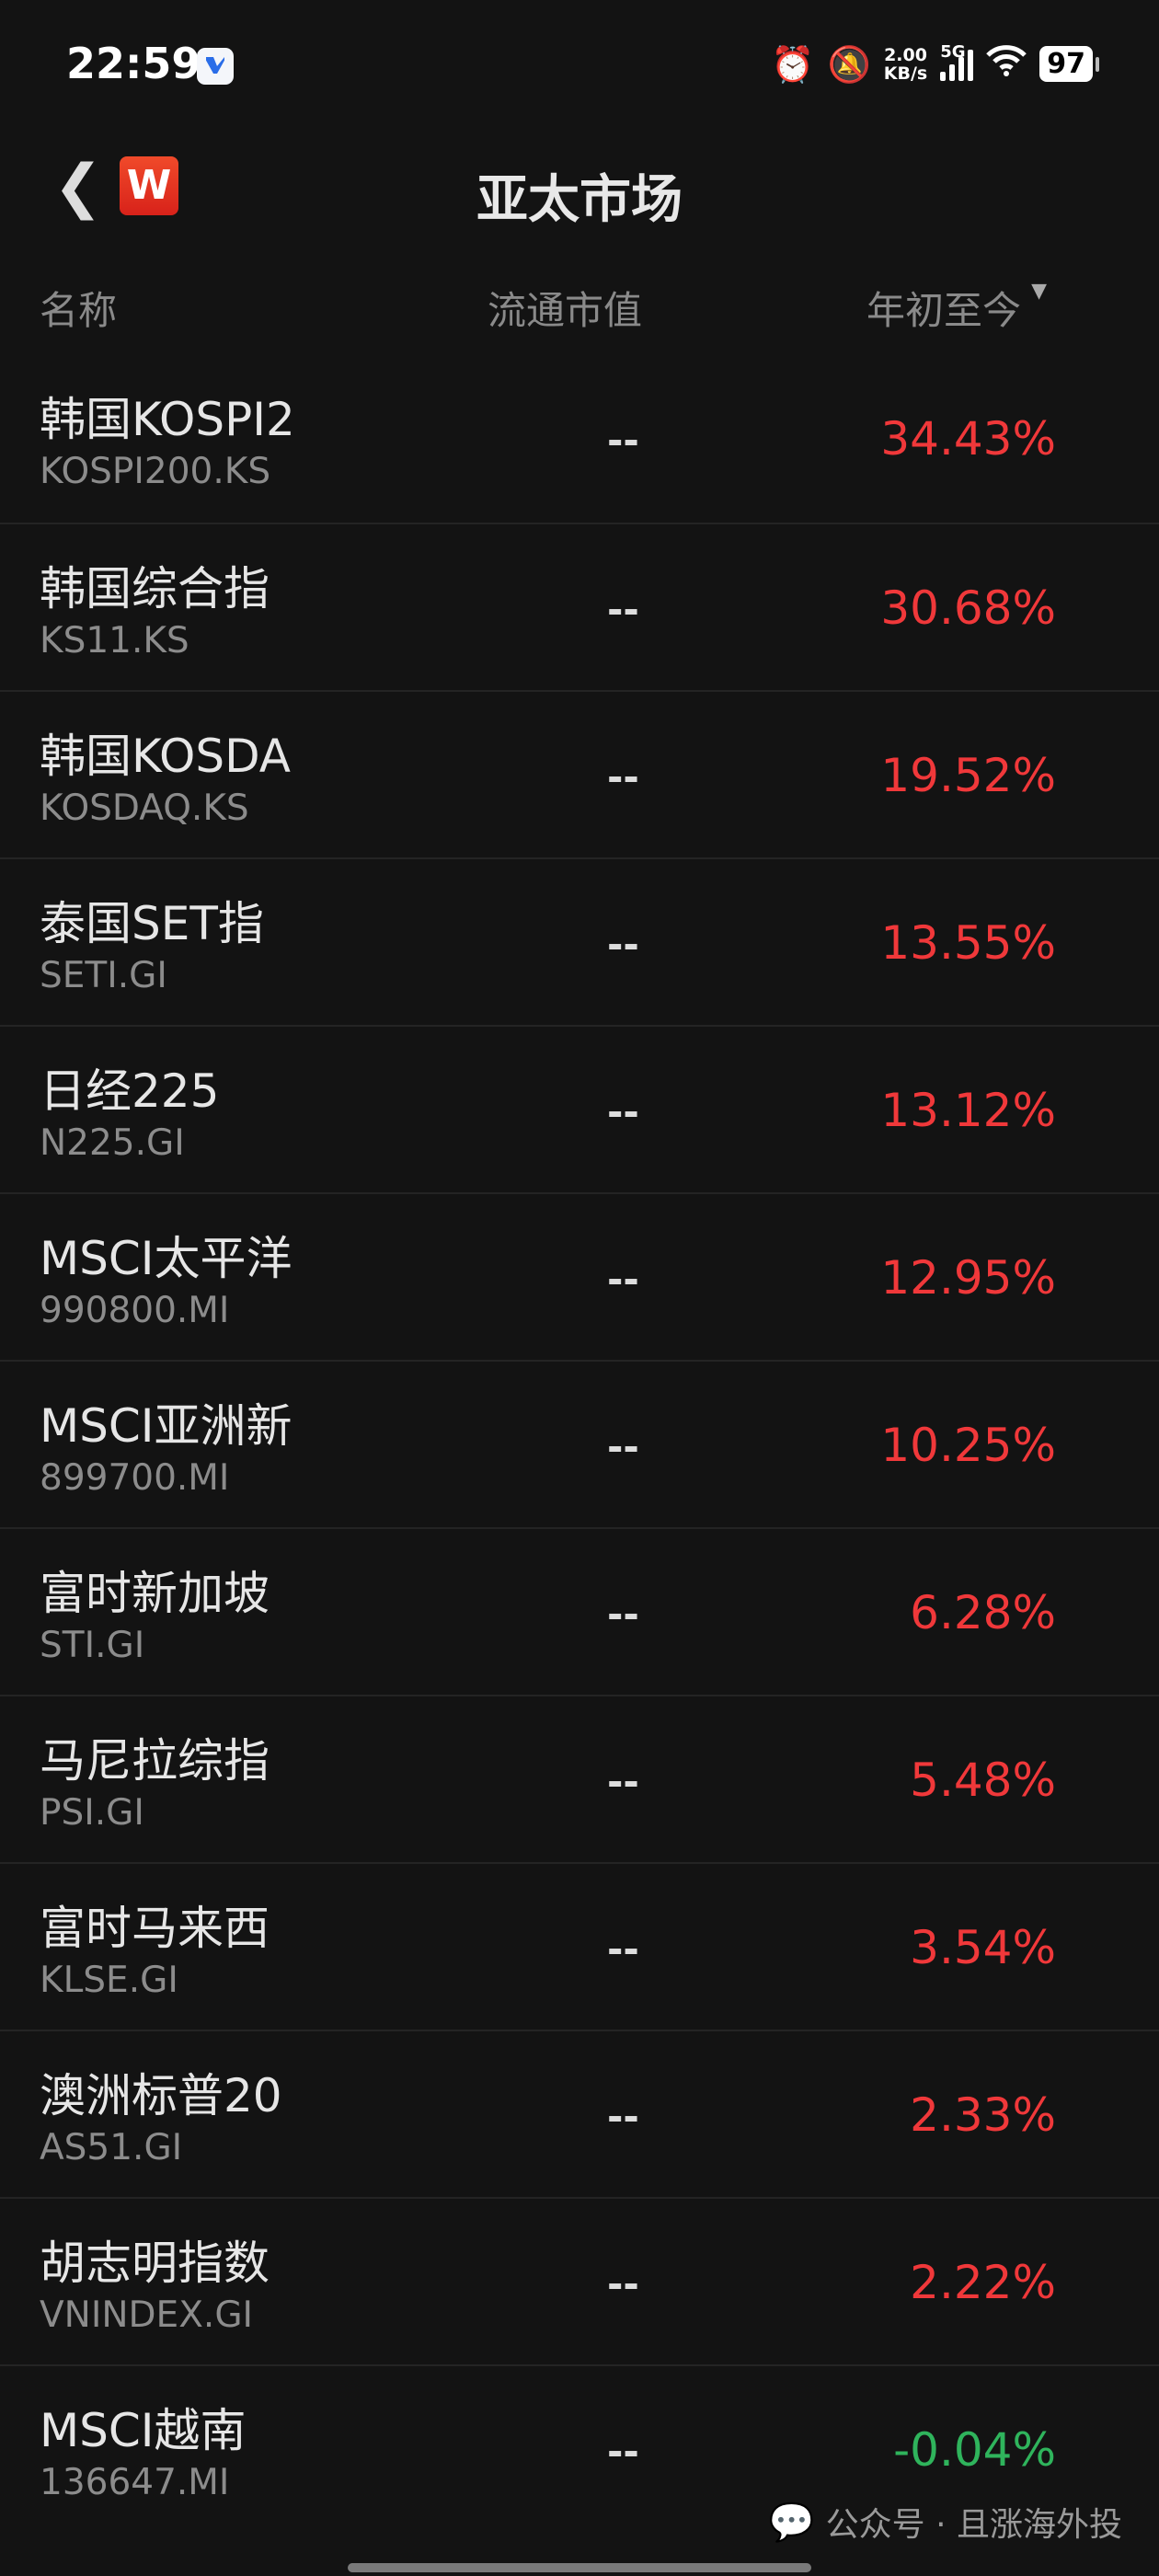 This screenshot has width=1159, height=2576. I want to click on ytd-change: 10.25%, so click(968, 1445).